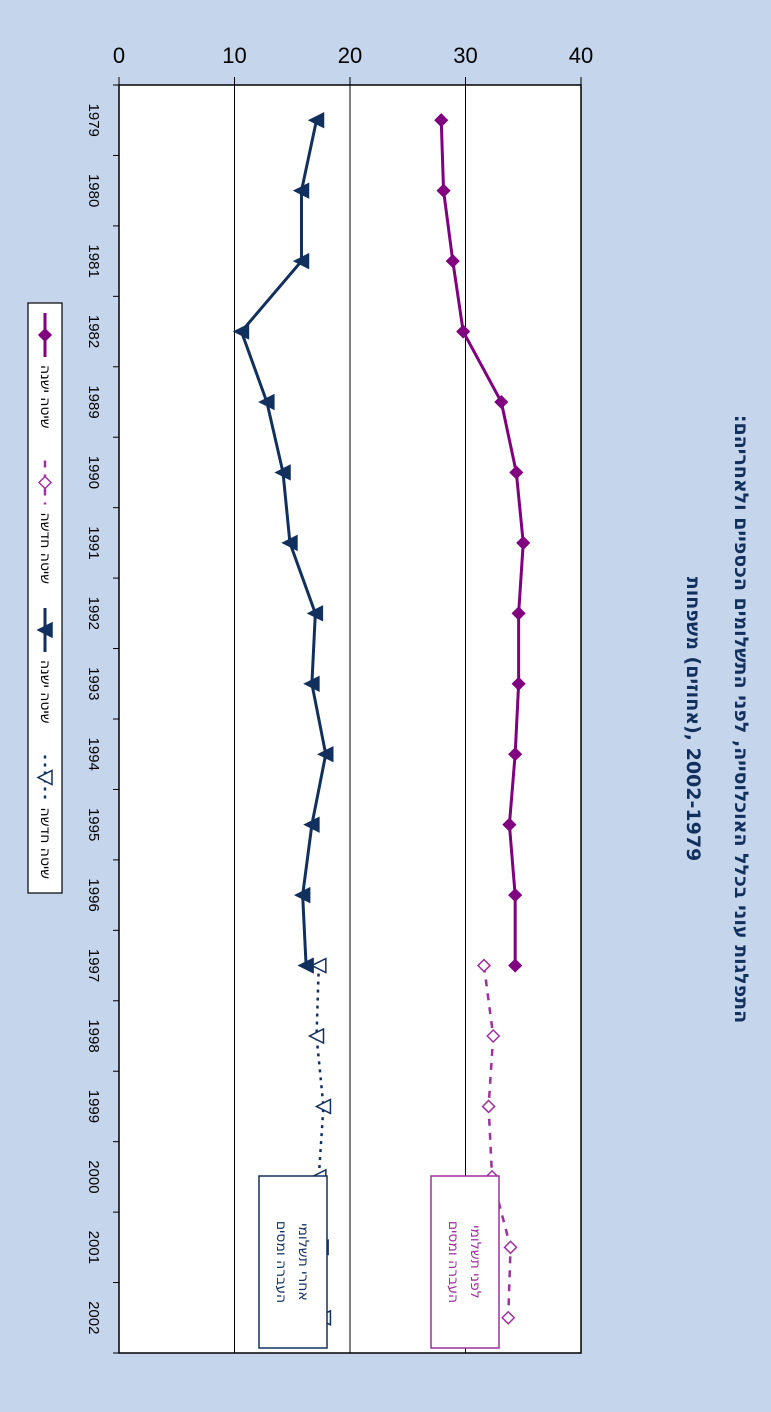 The image size is (771, 1412). Describe the element at coordinates (93, 824) in the screenshot. I see `x-tick-label: 1995` at that location.